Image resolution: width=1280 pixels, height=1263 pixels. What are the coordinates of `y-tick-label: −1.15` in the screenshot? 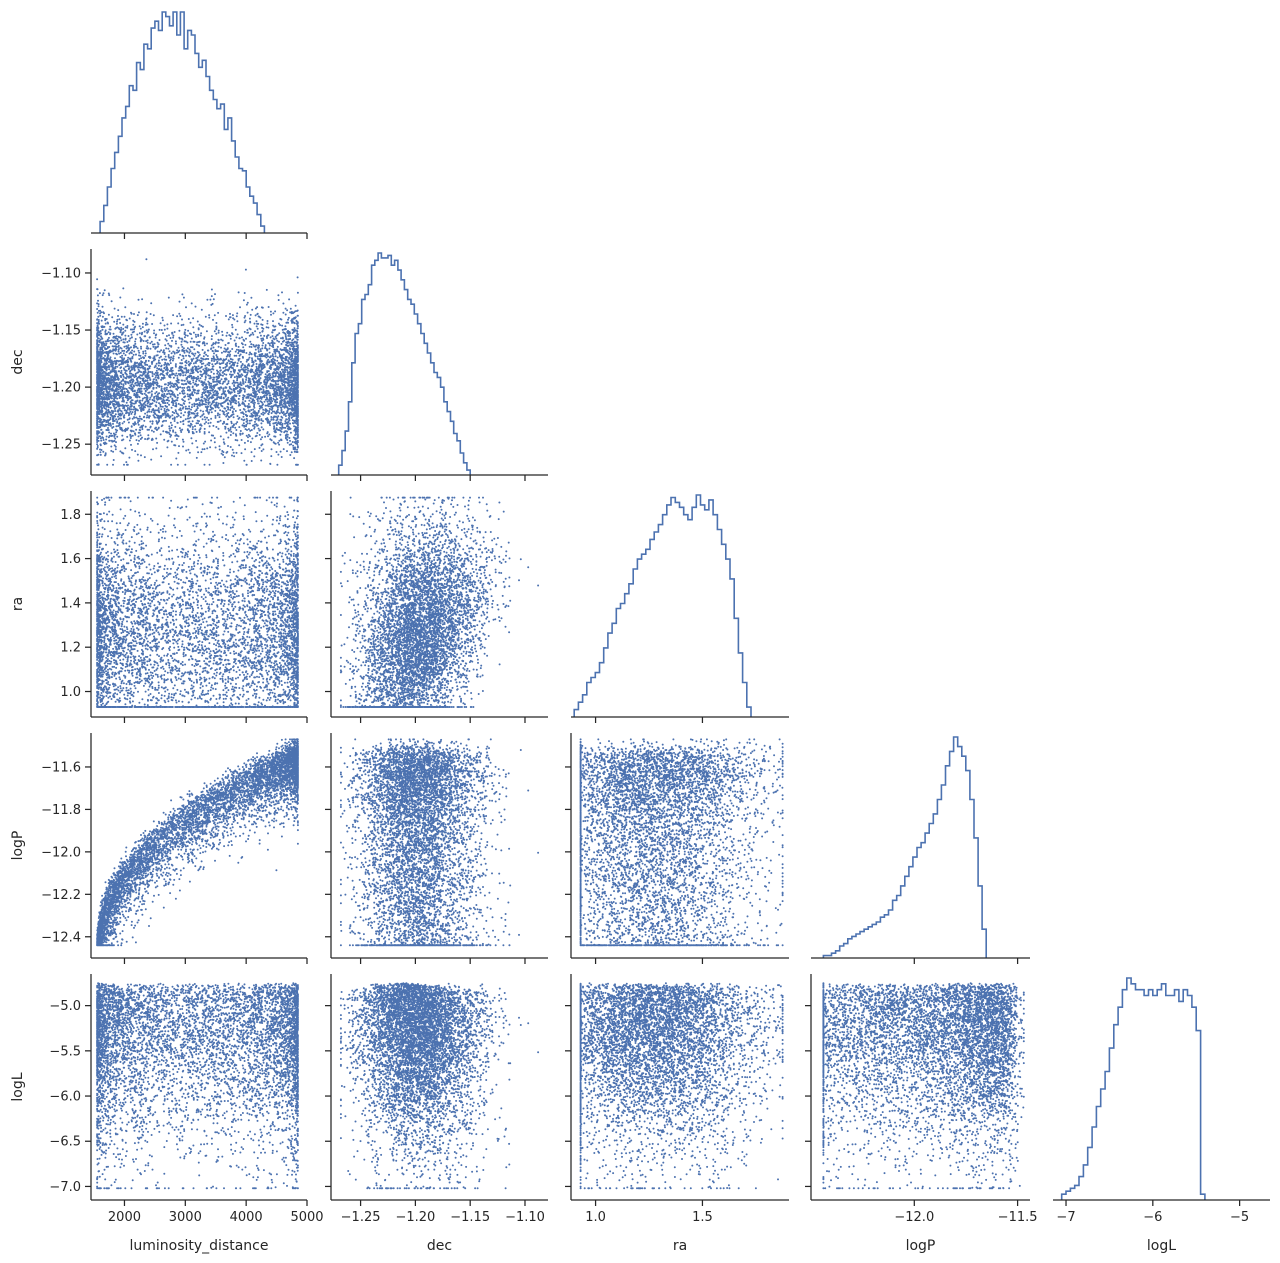 It's located at (61, 331).